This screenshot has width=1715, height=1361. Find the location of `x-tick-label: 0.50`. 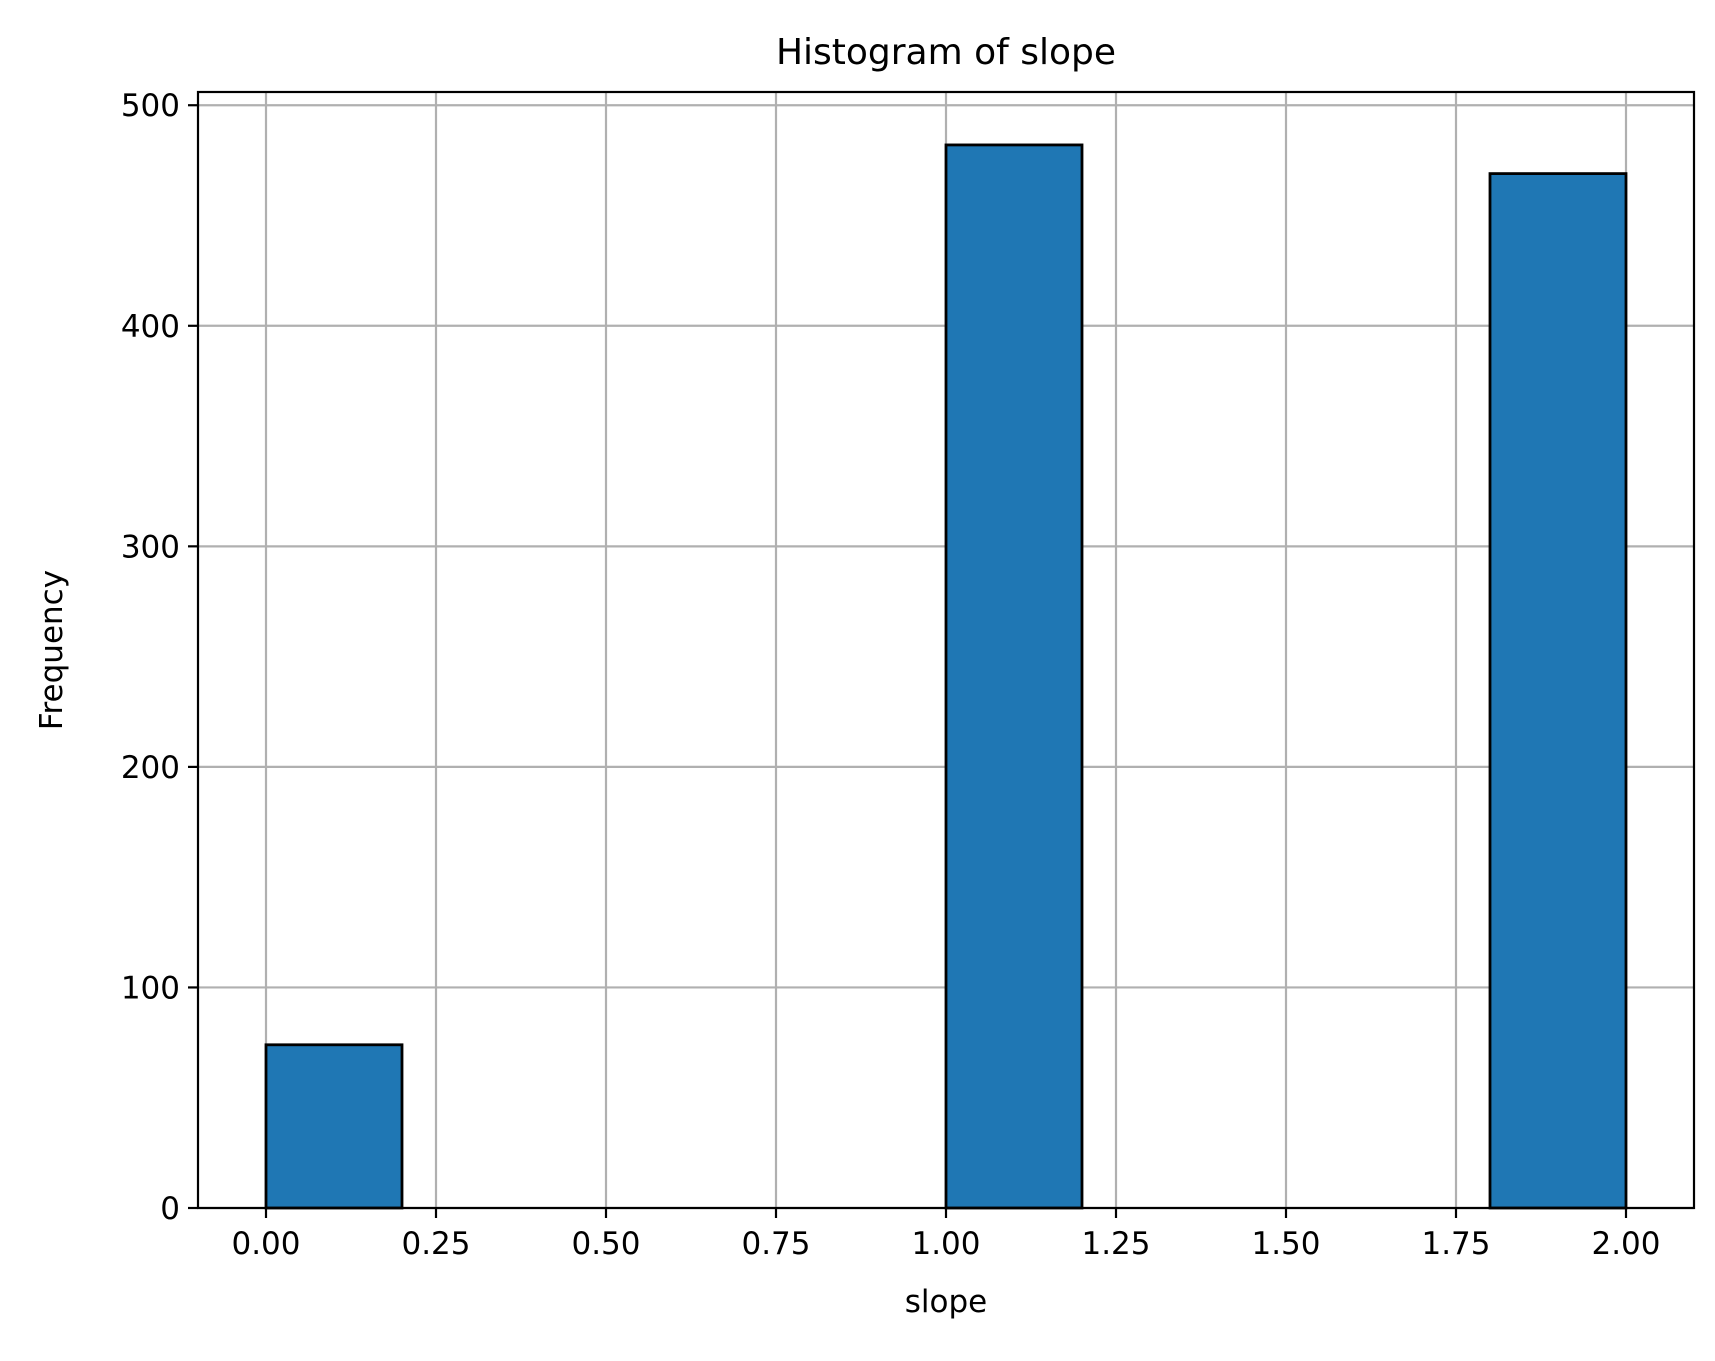

x-tick-label: 0.50 is located at coordinates (605, 1244).